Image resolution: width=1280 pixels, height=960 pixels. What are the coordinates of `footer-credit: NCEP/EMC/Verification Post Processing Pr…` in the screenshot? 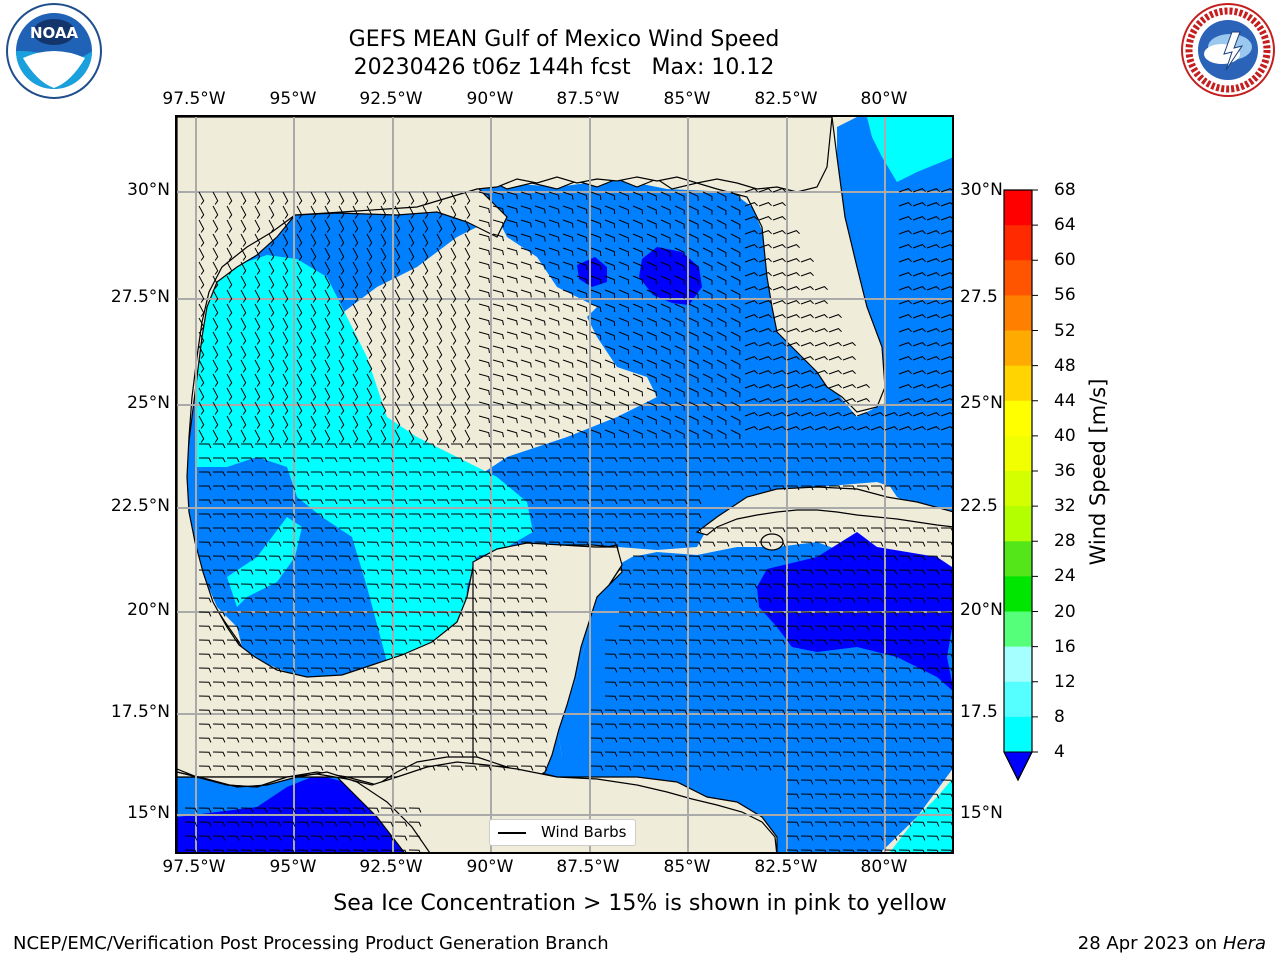 It's located at (311, 943).